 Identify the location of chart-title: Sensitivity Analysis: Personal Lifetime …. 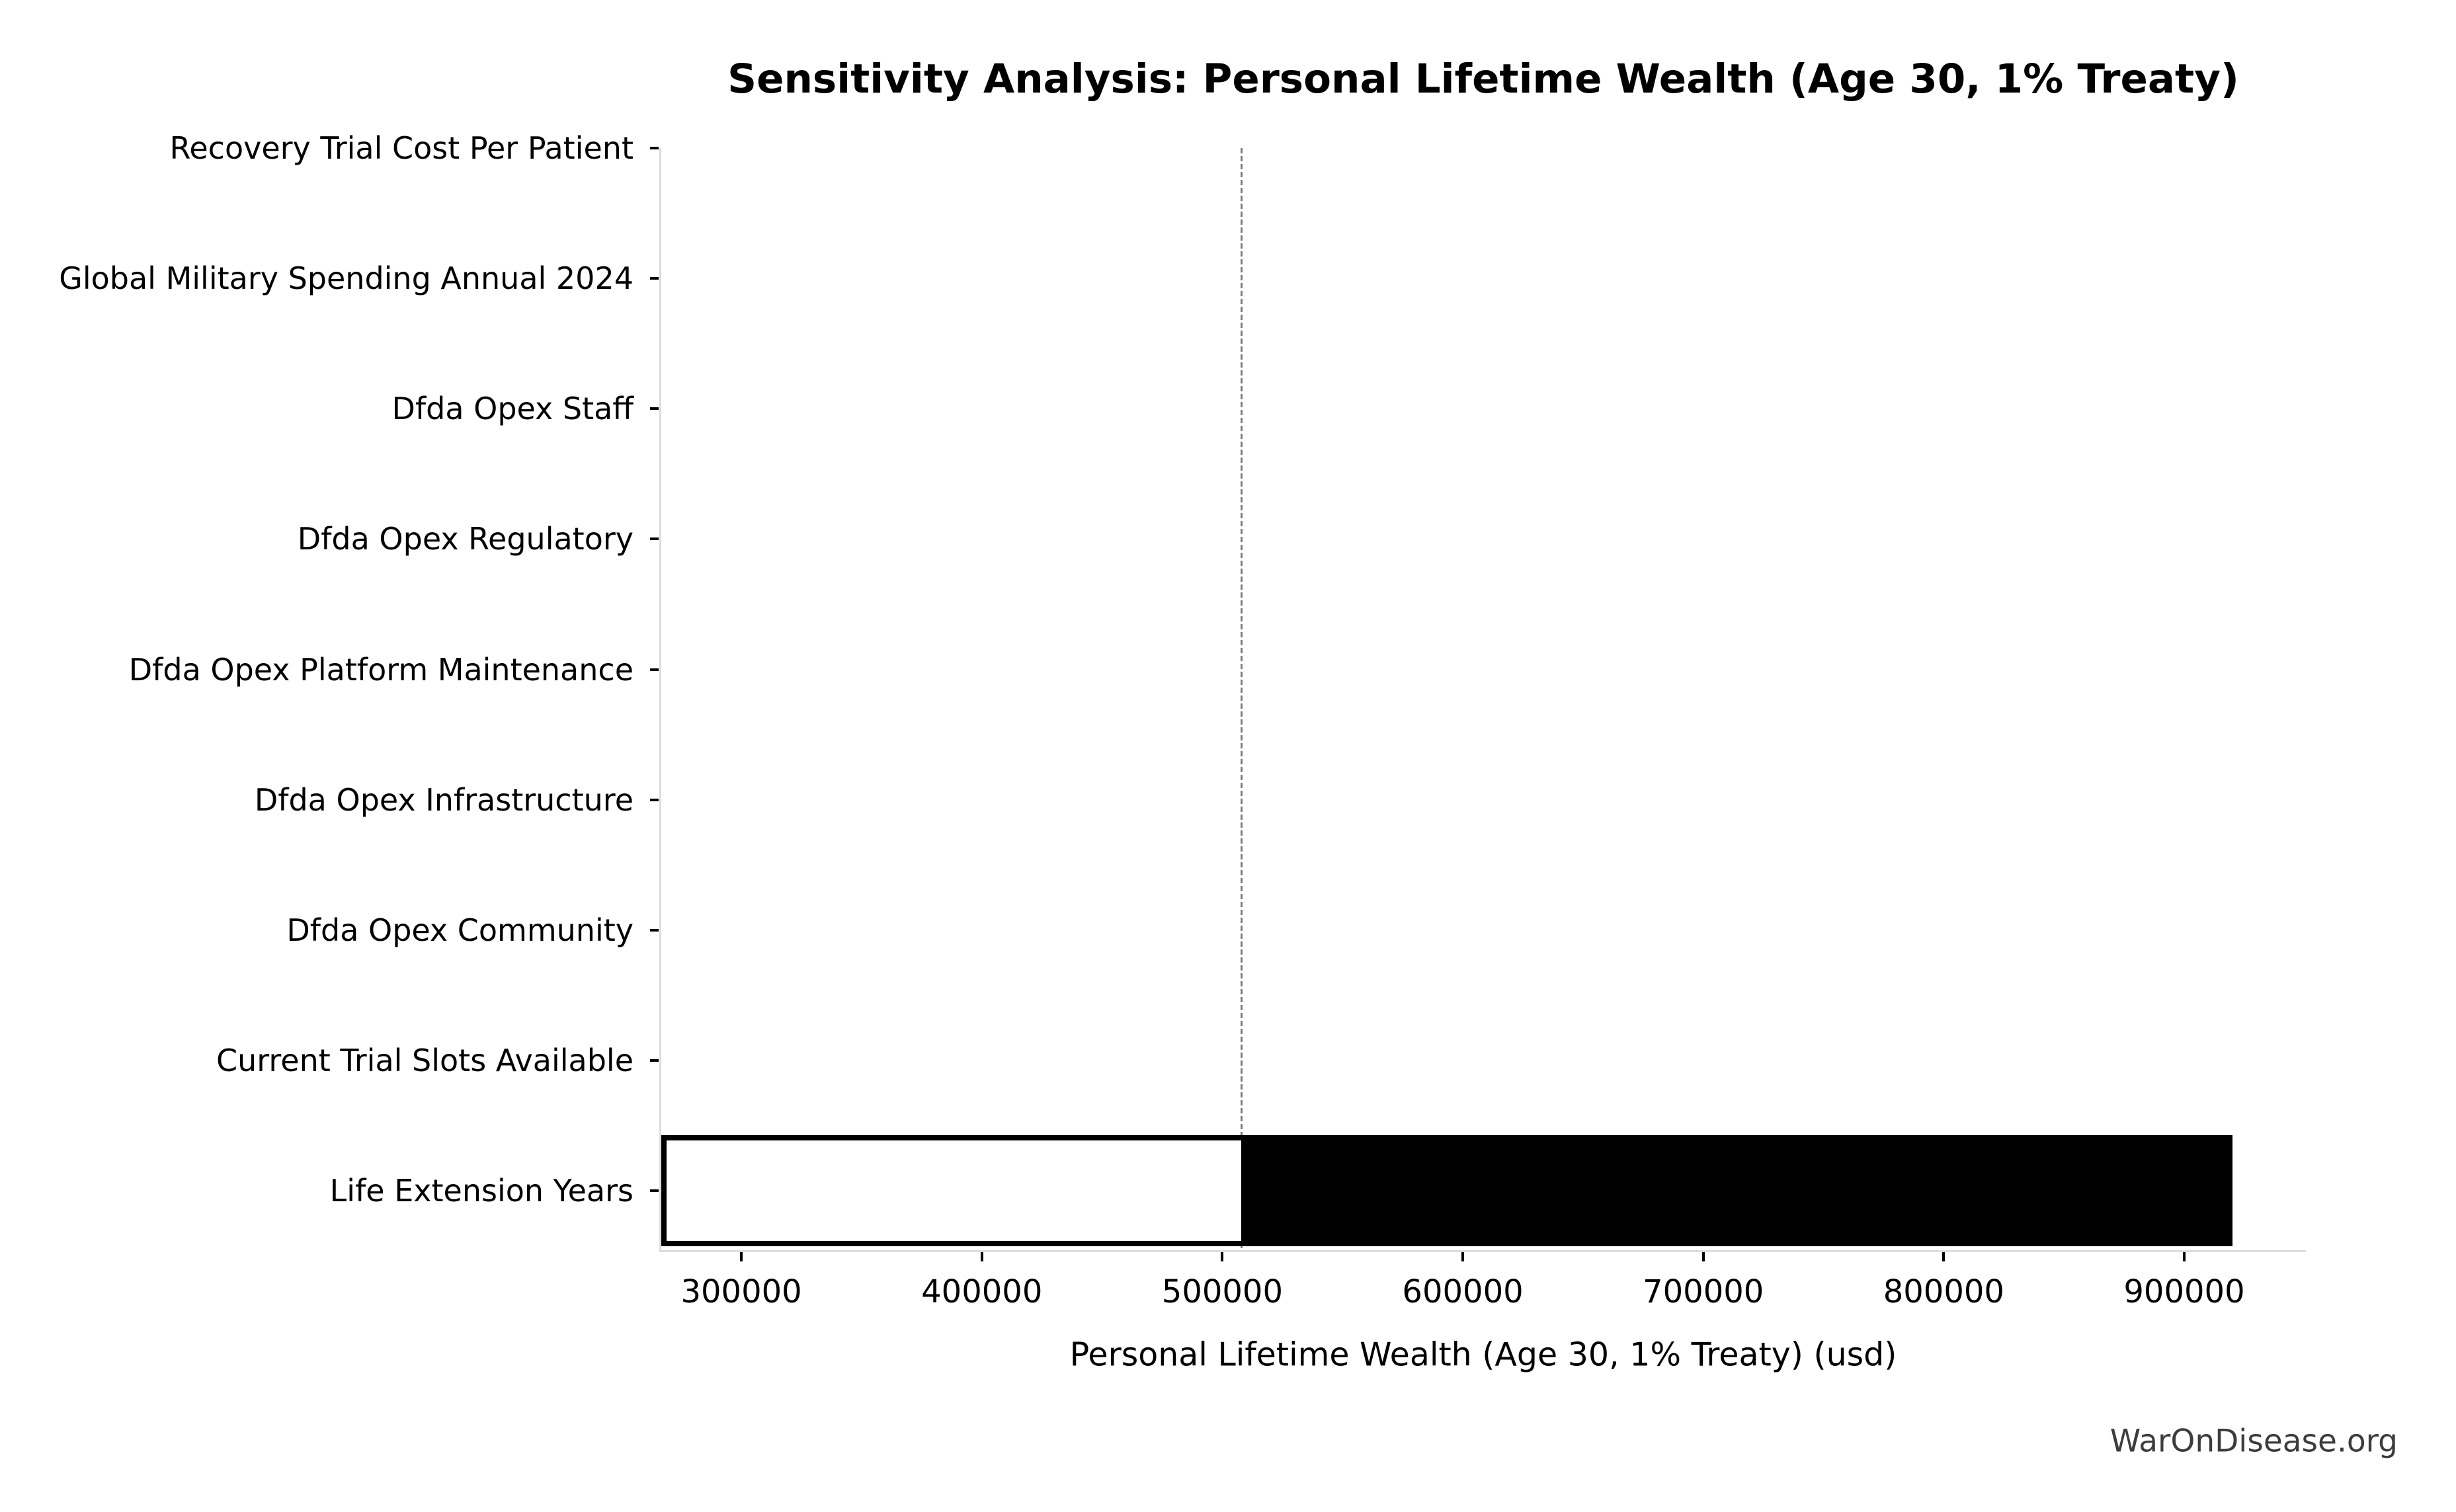
(1483, 79).